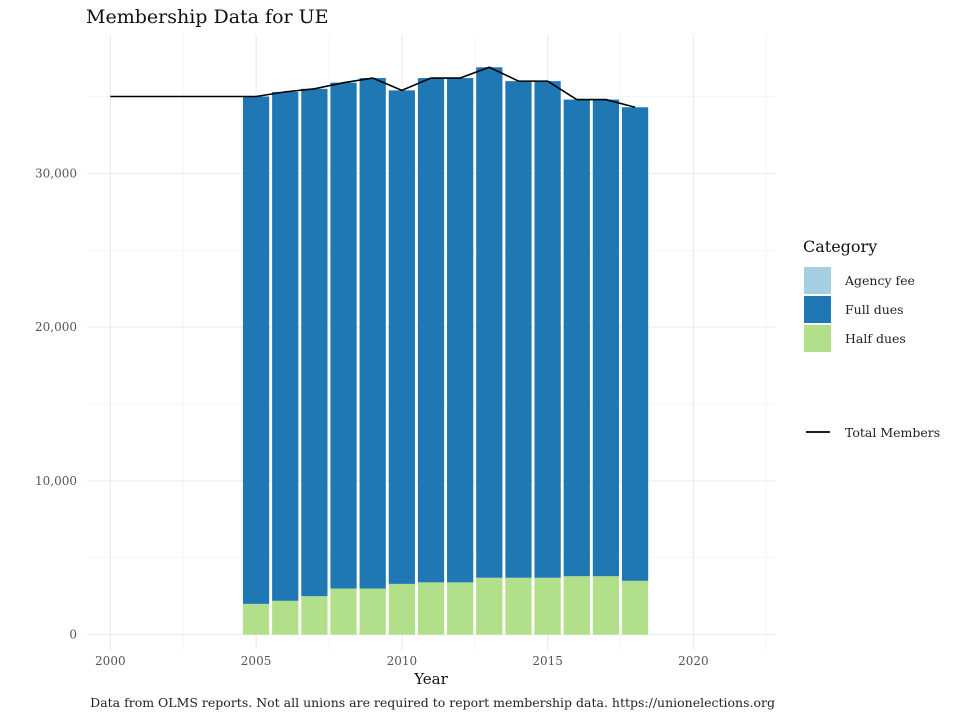  What do you see at coordinates (56, 173) in the screenshot?
I see `y-tick-label: 30,000` at bounding box center [56, 173].